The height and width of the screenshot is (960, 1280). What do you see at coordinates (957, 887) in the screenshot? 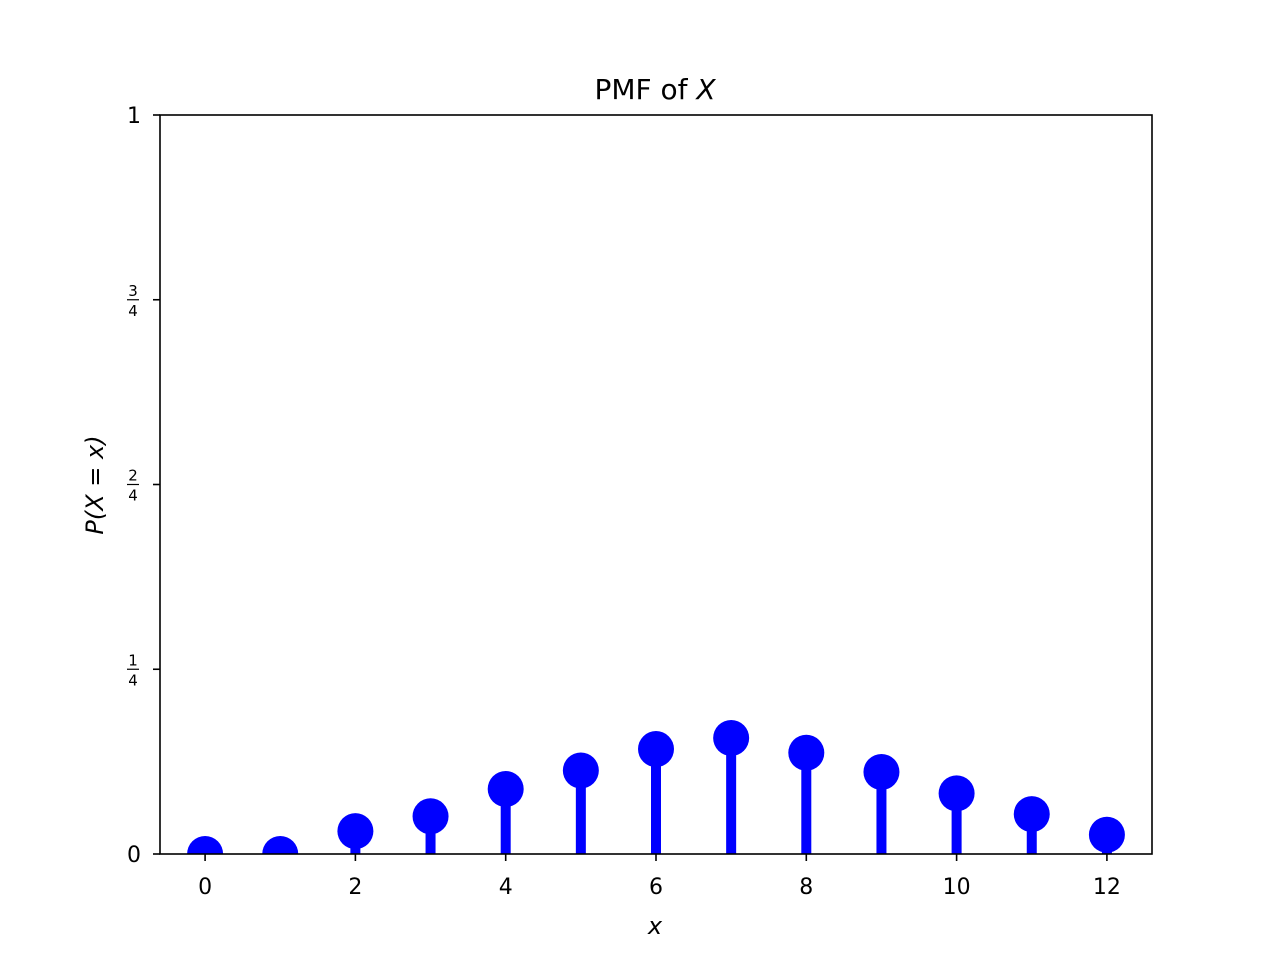
I see `x-tick-label: 10` at bounding box center [957, 887].